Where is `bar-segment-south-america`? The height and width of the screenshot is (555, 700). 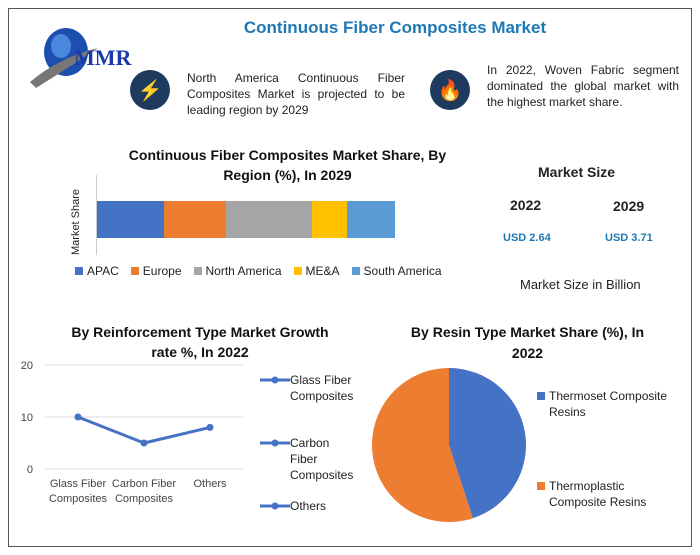 bar-segment-south-america is located at coordinates (370, 219).